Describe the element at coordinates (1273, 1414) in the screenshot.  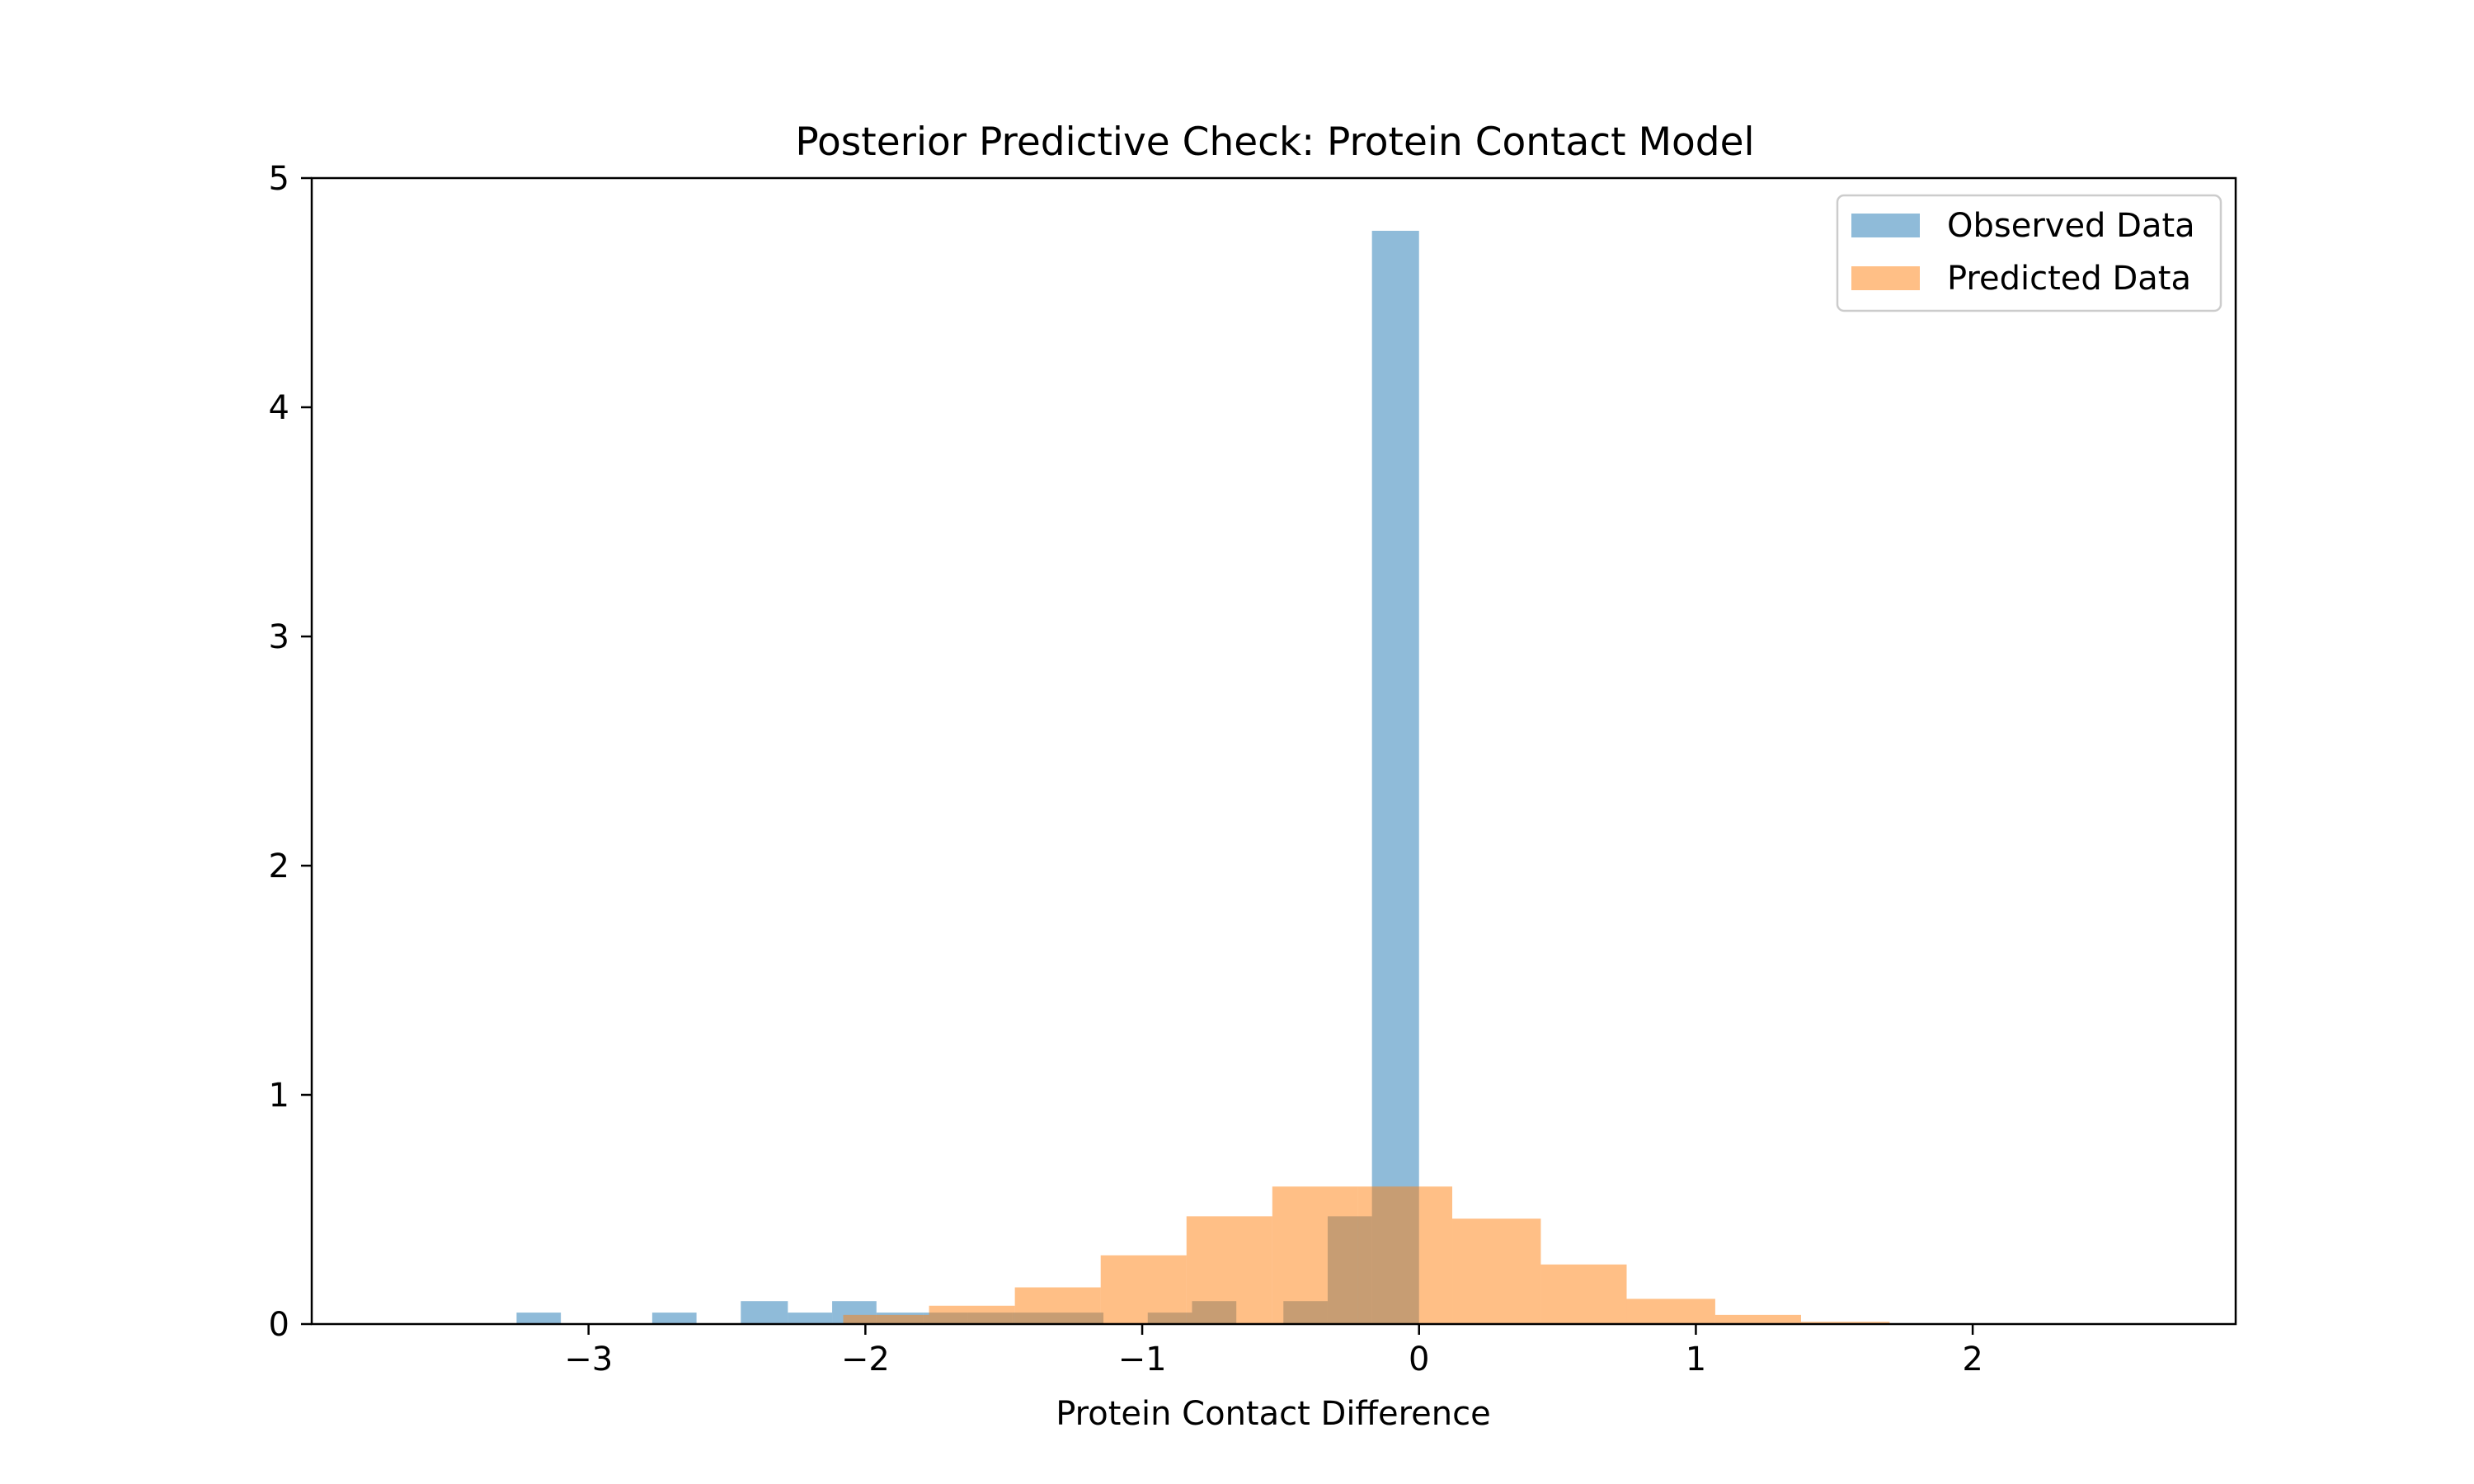
I see `x-axis-label: Protein Contact Difference` at that location.